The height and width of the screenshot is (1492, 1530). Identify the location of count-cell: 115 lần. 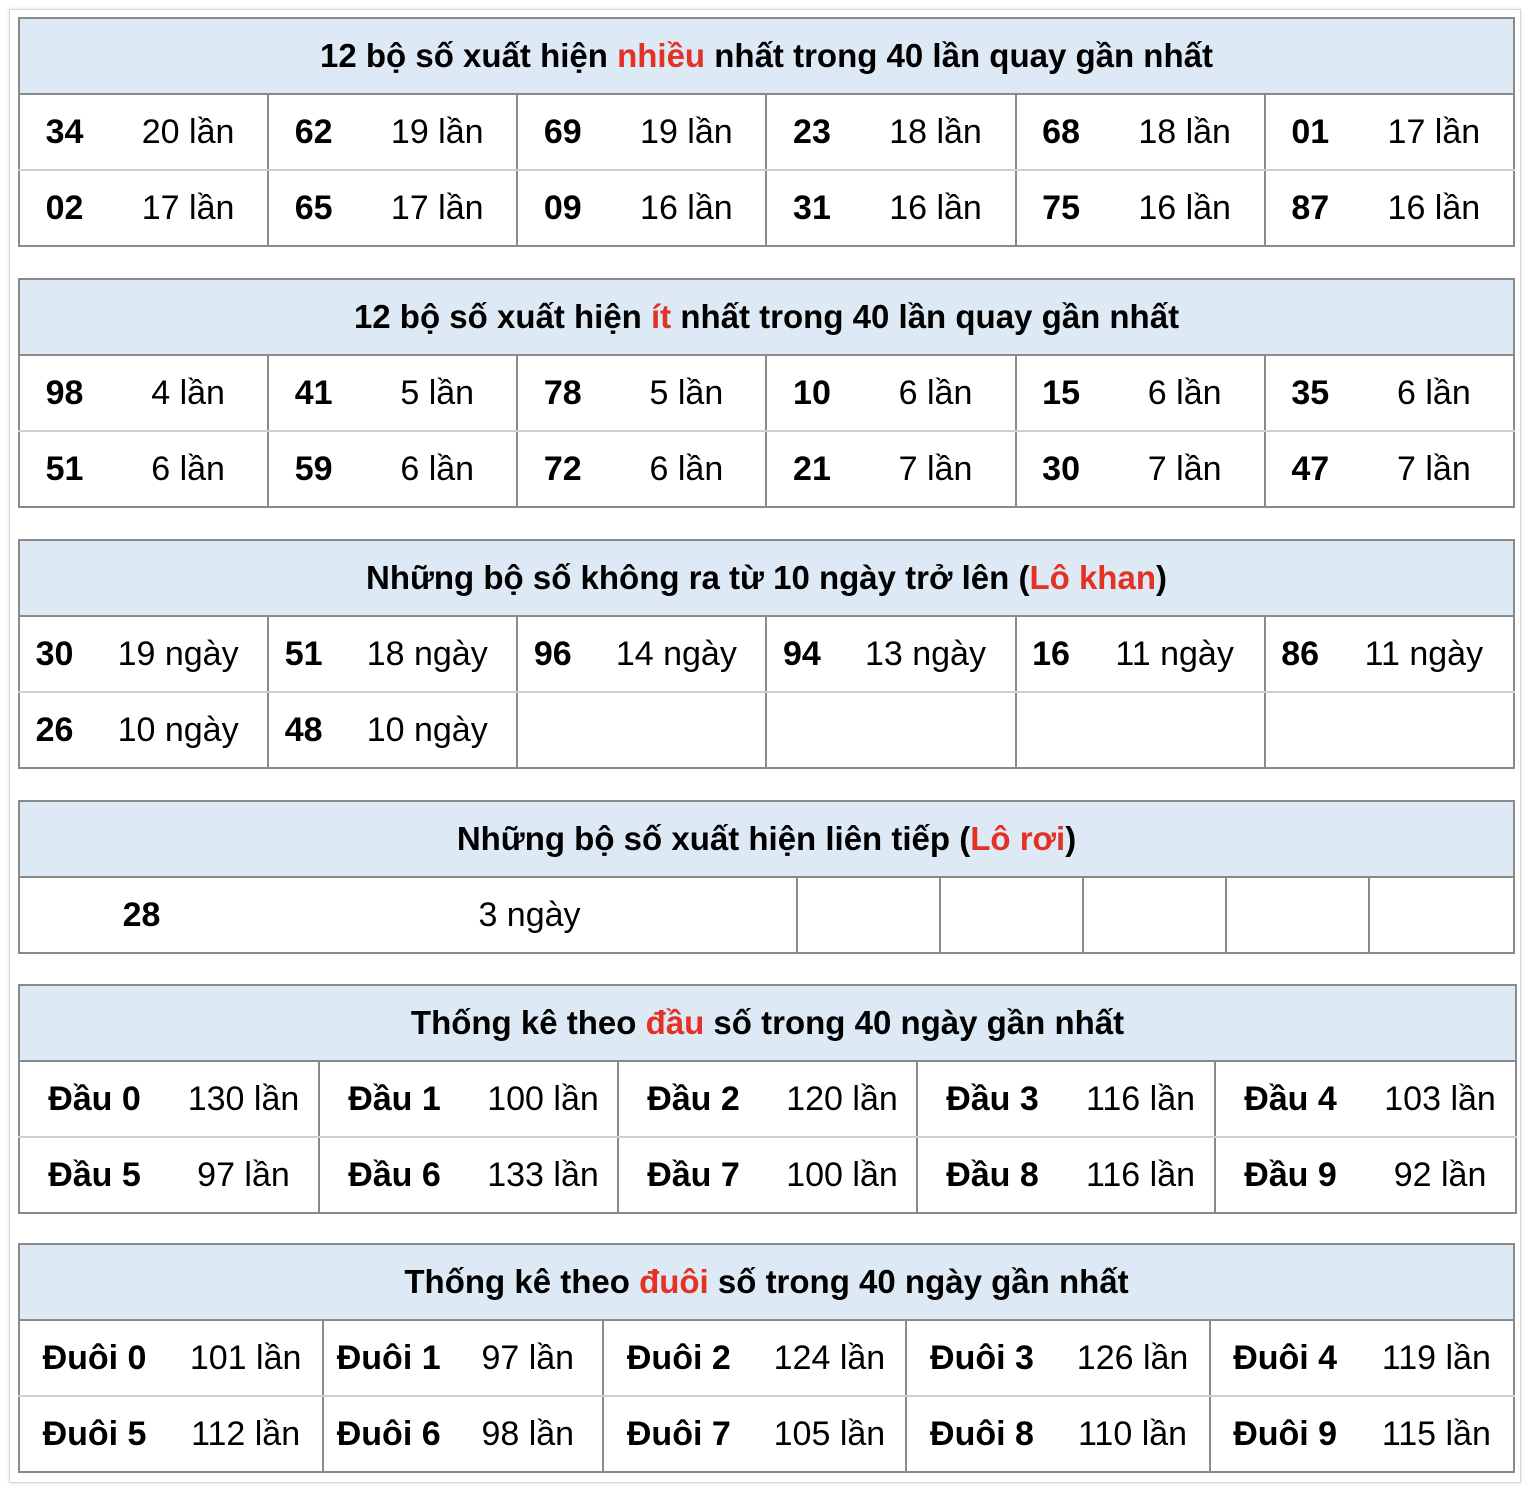
(1437, 1434).